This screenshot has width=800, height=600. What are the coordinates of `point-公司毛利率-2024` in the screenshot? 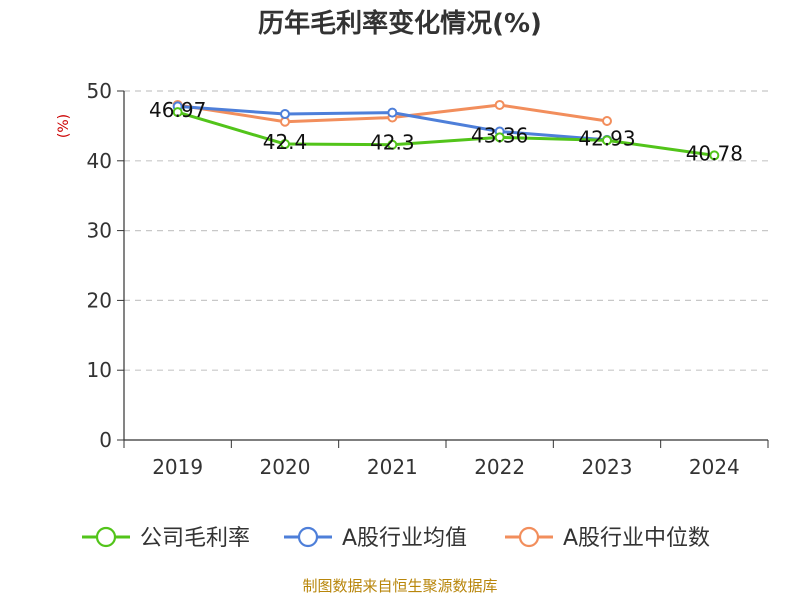 It's located at (714, 155).